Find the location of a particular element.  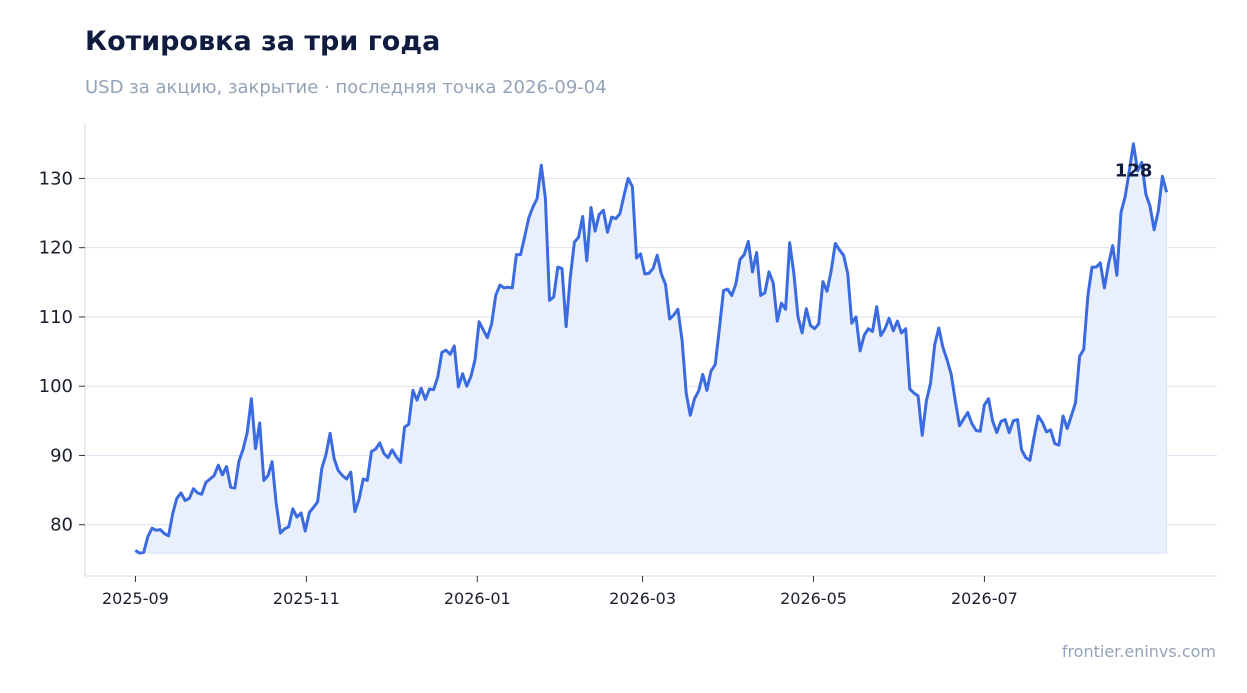

source-credit: frontier.eninvs.com is located at coordinates (1138, 651).